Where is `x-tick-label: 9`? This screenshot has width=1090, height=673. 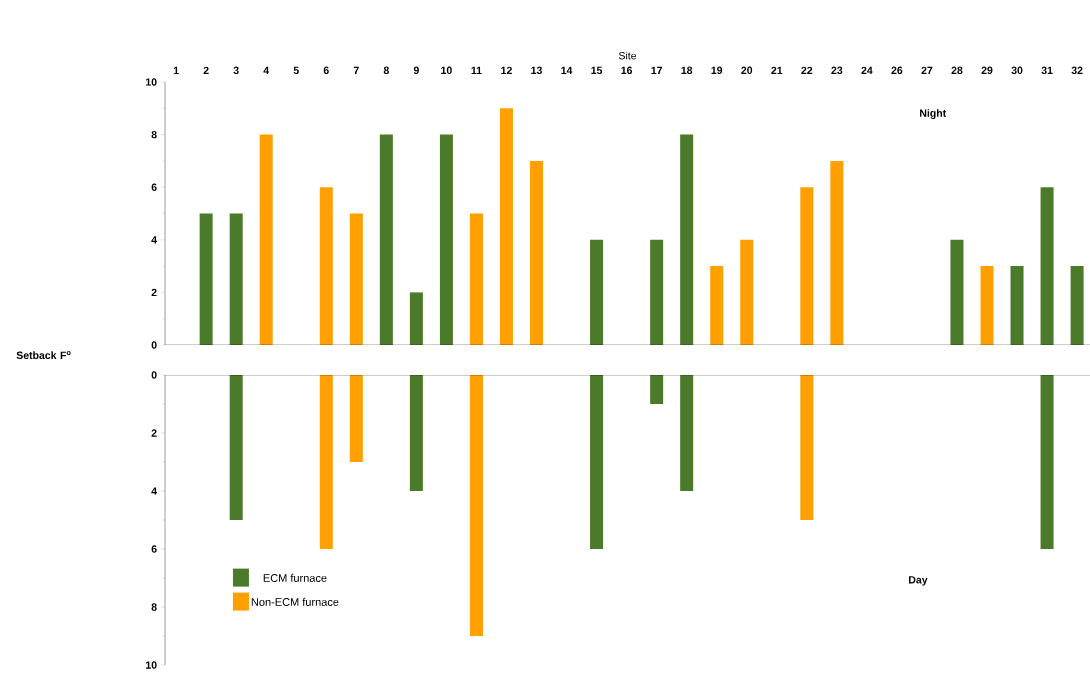 x-tick-label: 9 is located at coordinates (416, 70).